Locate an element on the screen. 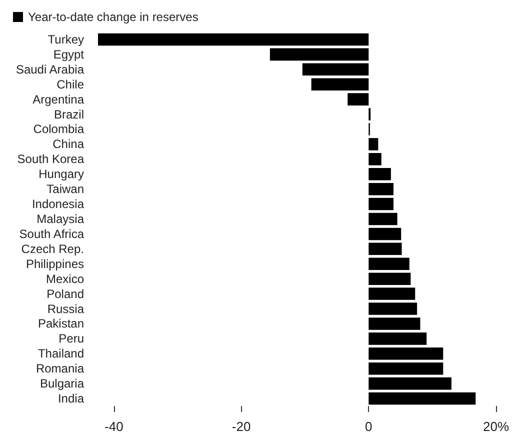 This screenshot has height=436, width=528. y-tick-label: Egypt is located at coordinates (69, 54).